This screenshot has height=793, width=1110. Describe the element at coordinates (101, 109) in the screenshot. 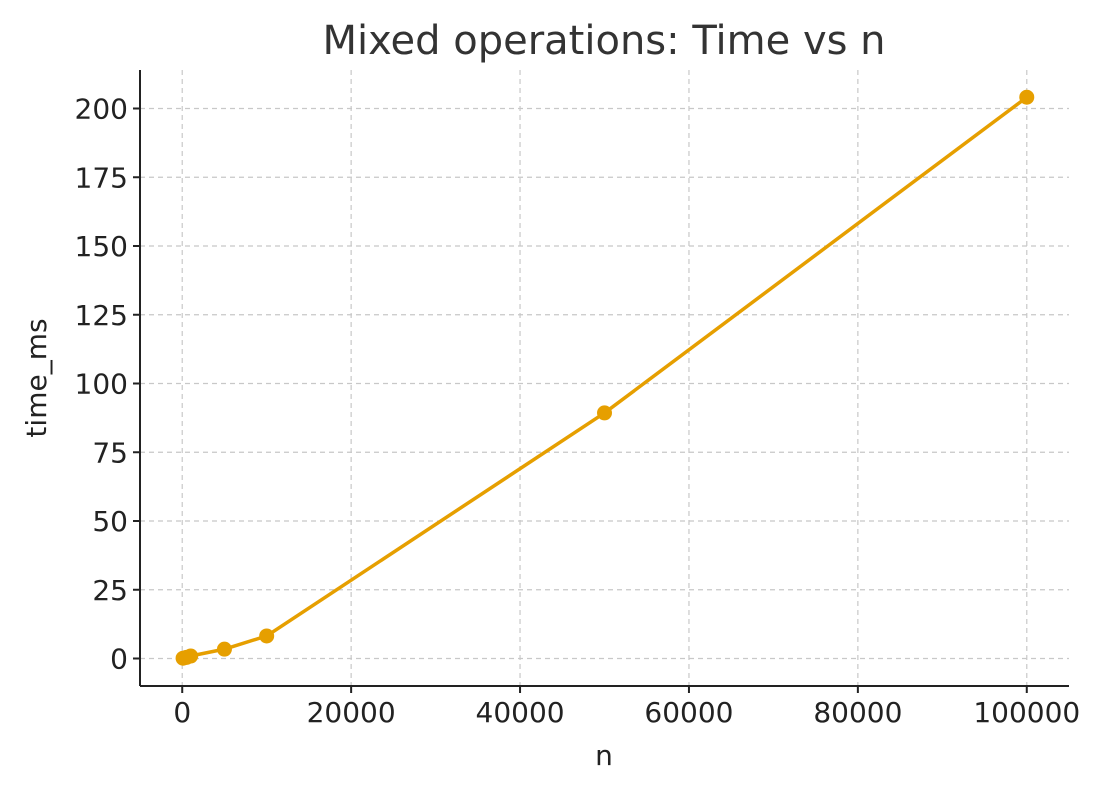

I see `y-tick-label: 200` at that location.